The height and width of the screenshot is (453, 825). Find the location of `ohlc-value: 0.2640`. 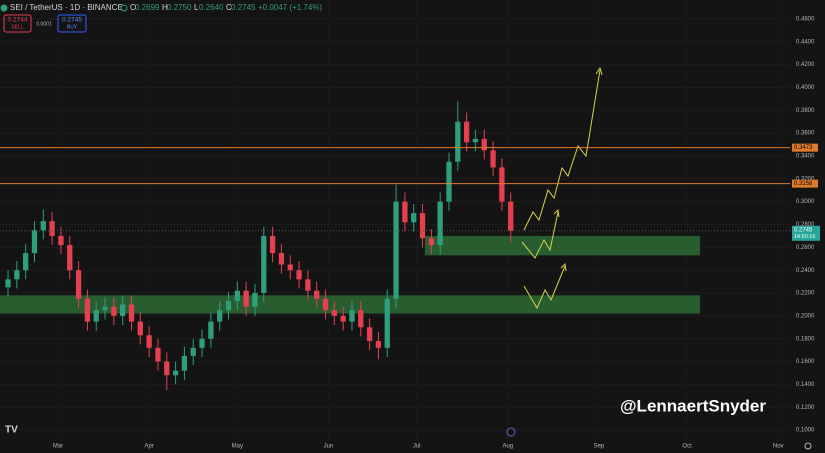

ohlc-value: 0.2640 is located at coordinates (211, 7).